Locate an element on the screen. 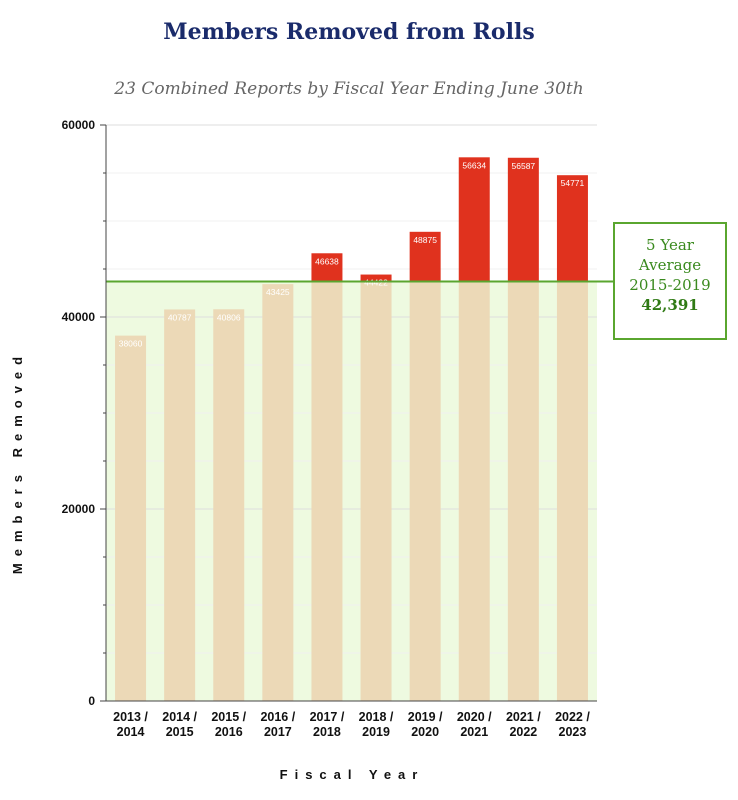 This screenshot has width=738, height=800. bar-group: 40806 2015 /2016 is located at coordinates (229, 524).